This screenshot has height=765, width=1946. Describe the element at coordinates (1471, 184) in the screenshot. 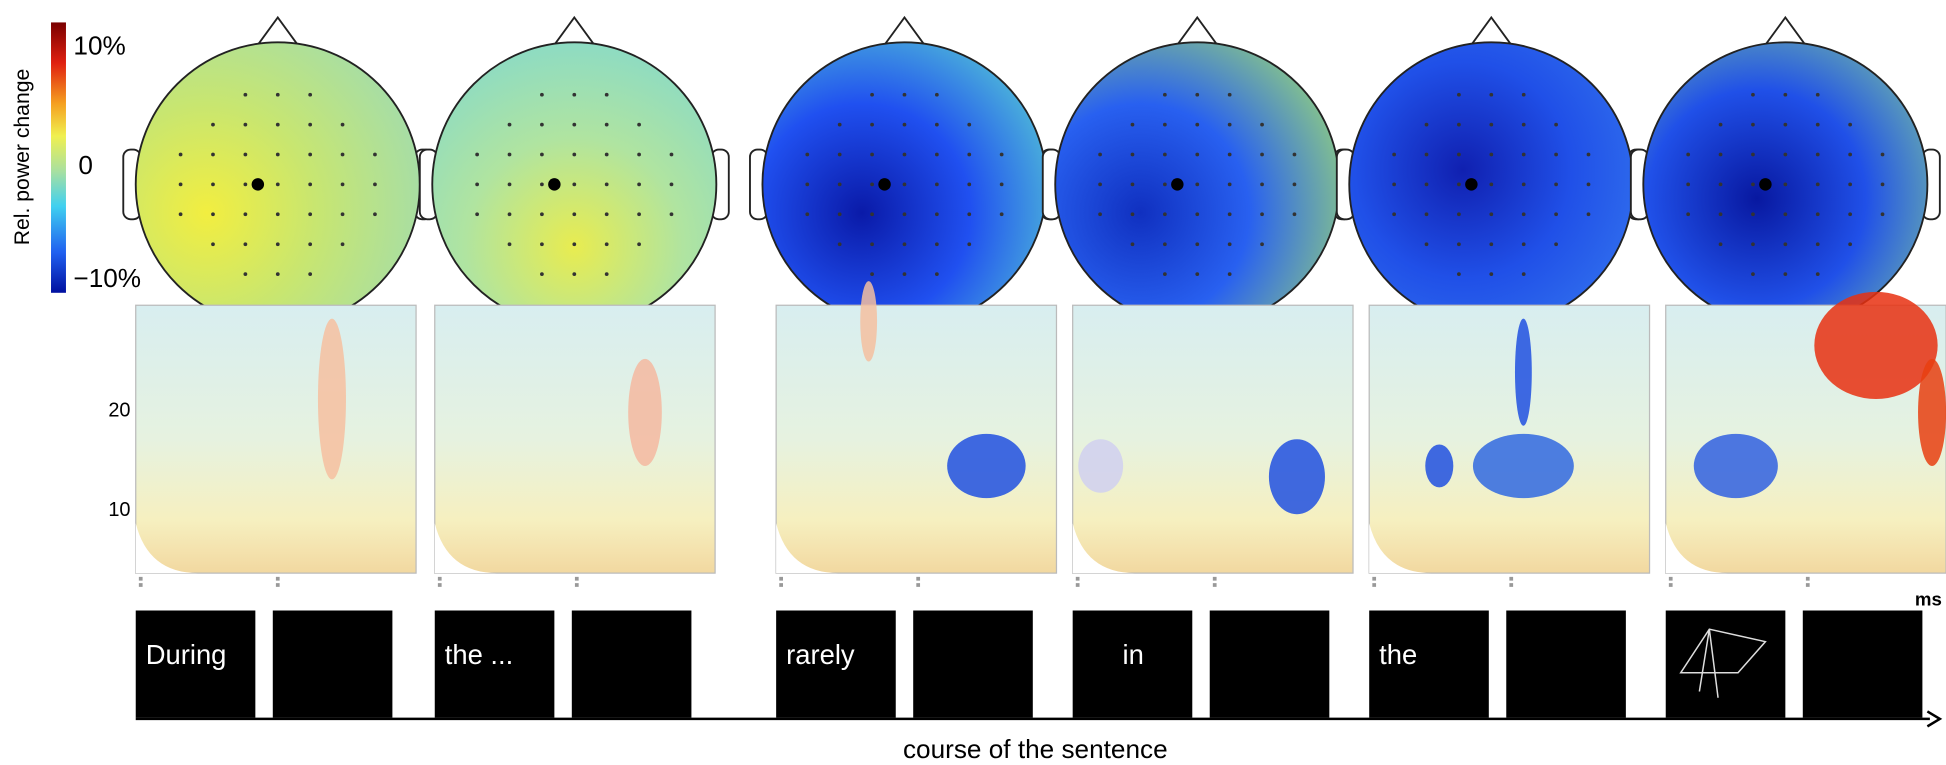

I see `electrode-highlight` at that location.